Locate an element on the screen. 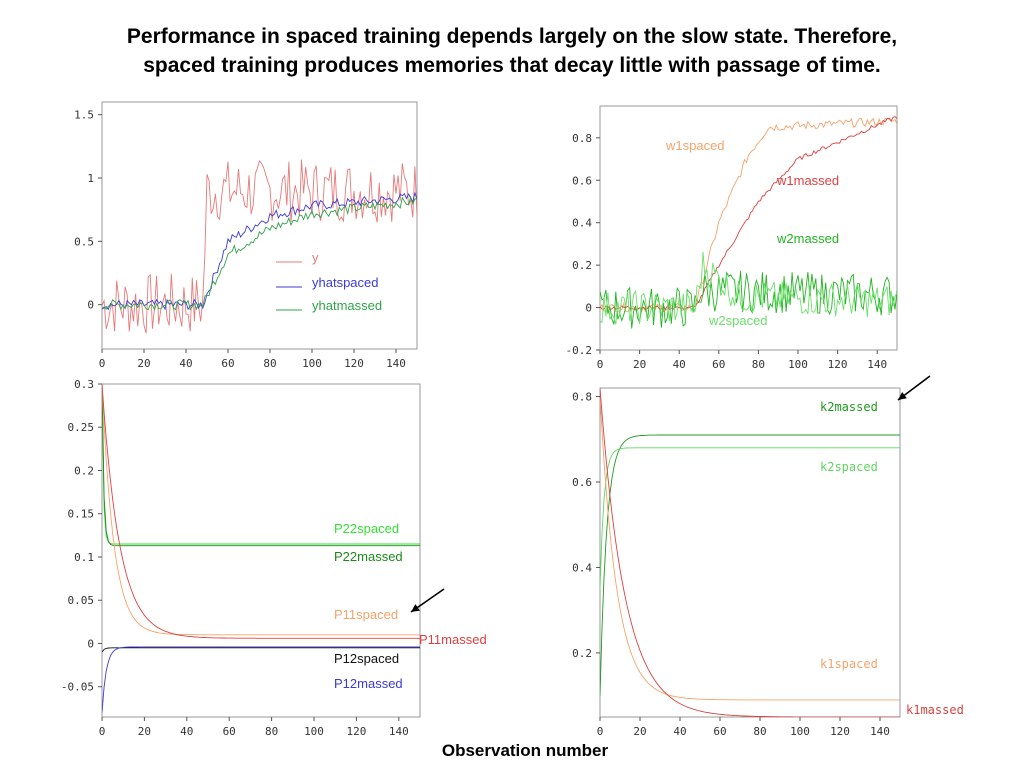 Image resolution: width=1024 pixels, height=768 pixels. series-line-y is located at coordinates (259, 246).